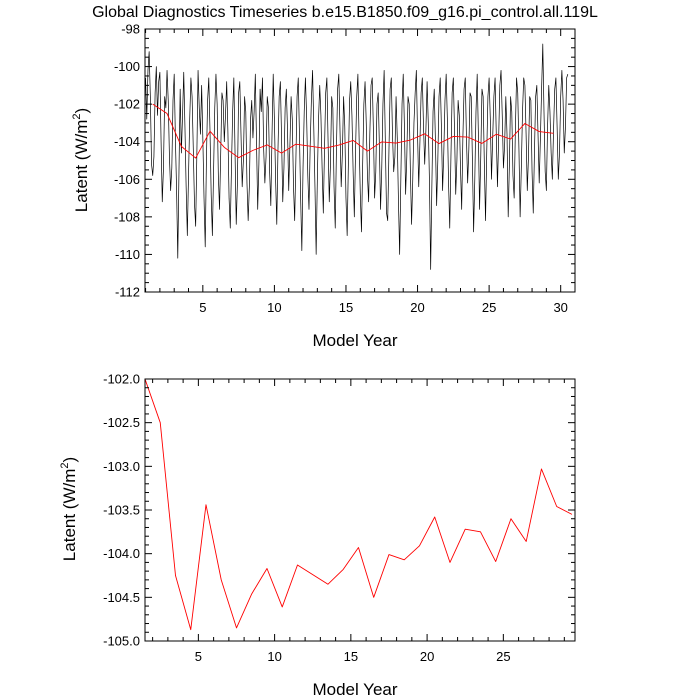 The image size is (700, 700). I want to click on top-ytick-label: -104, so click(127, 141).